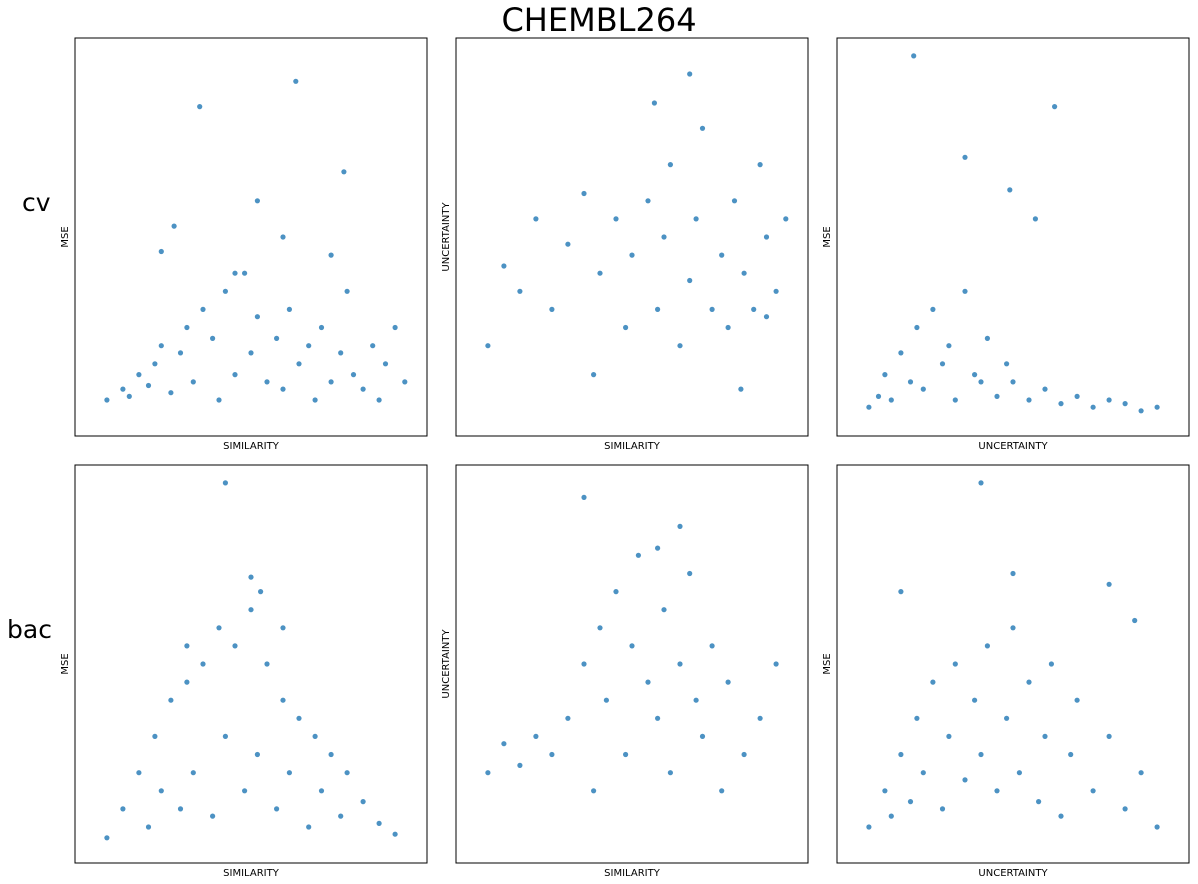  Describe the element at coordinates (827, 236) in the screenshot. I see `y-axis-label: MSE` at that location.